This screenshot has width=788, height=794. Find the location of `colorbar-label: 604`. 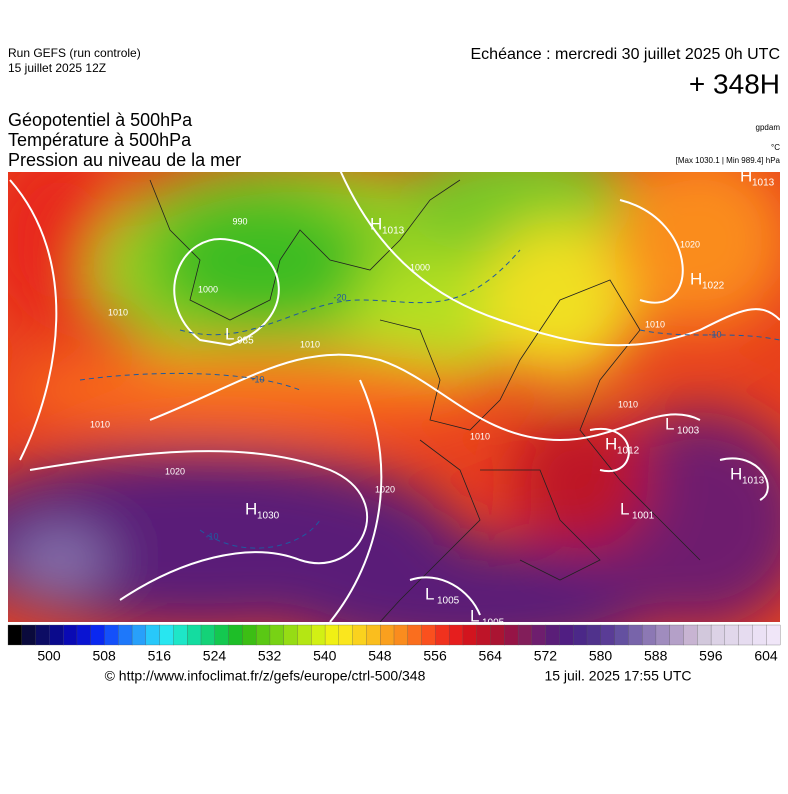

colorbar-label: 604 is located at coordinates (766, 656).